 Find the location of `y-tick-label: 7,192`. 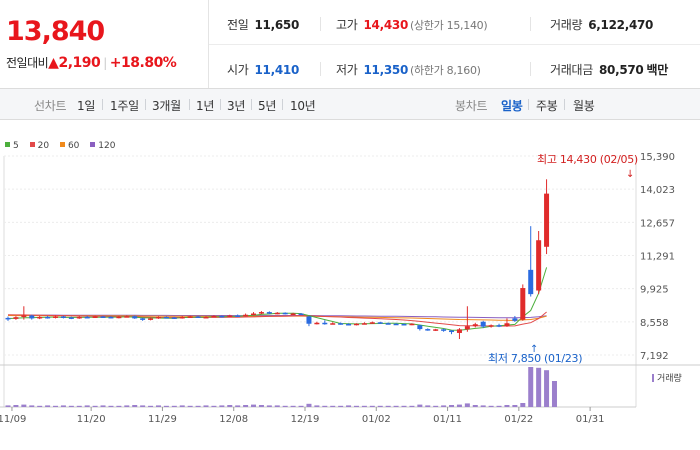

y-tick-label: 7,192 is located at coordinates (654, 356).